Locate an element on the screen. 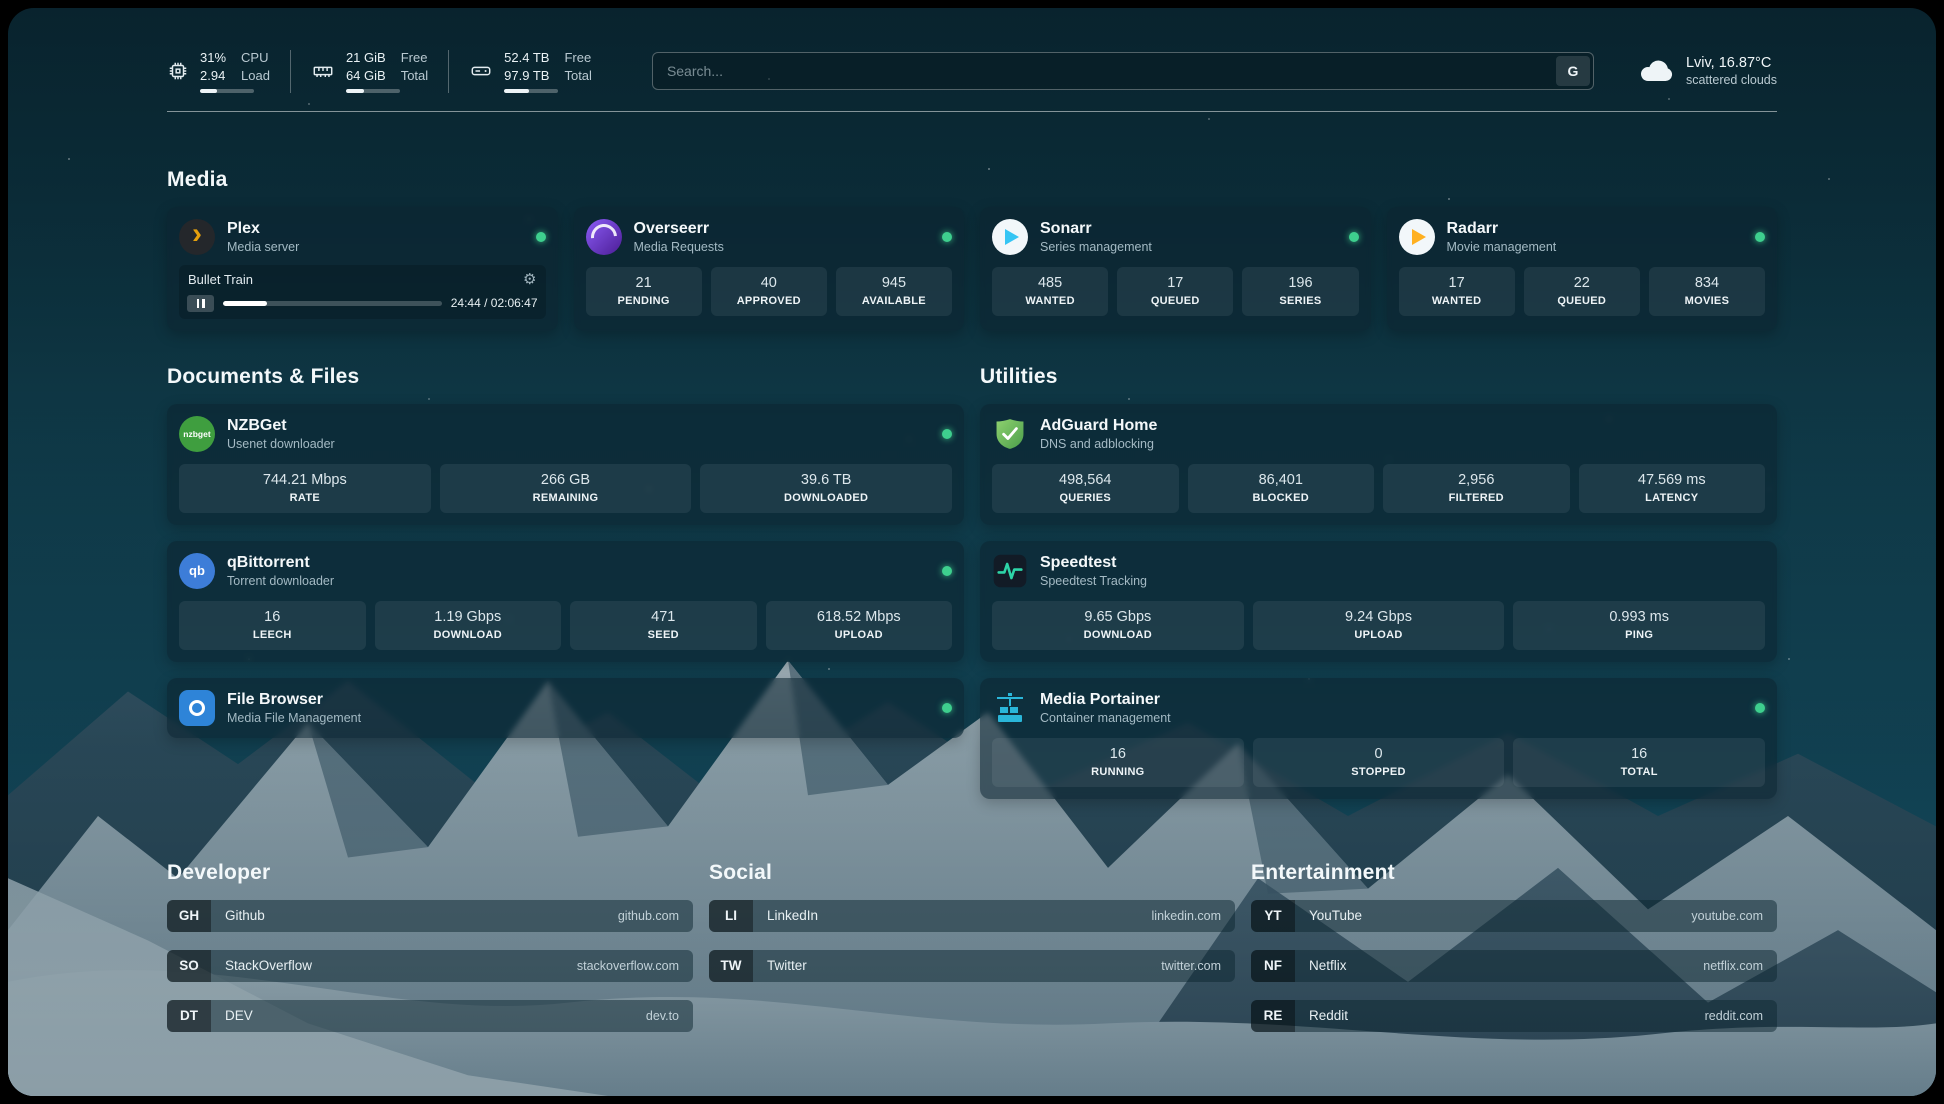 The width and height of the screenshot is (1944, 1104). bookmark-domain: dev.to is located at coordinates (662, 1015).